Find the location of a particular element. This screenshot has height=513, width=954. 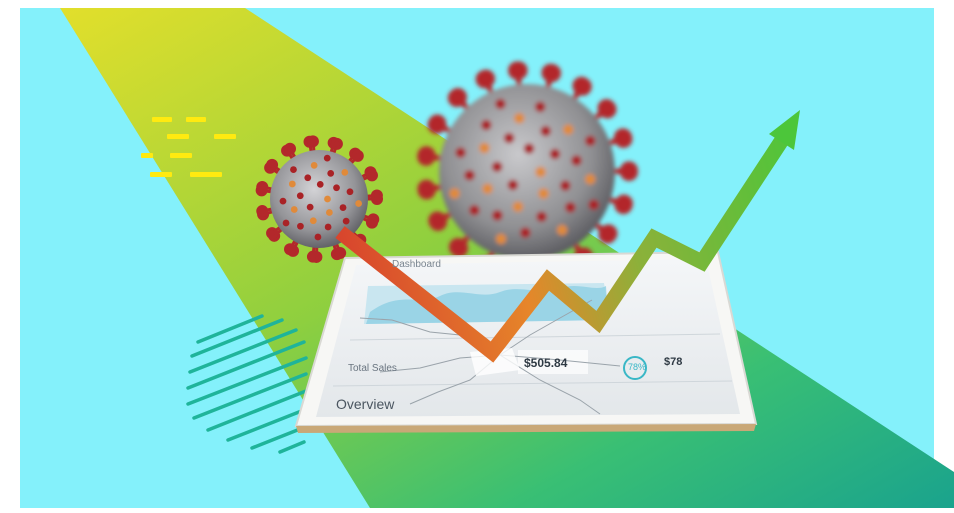

percent-value: 78% is located at coordinates (637, 367).